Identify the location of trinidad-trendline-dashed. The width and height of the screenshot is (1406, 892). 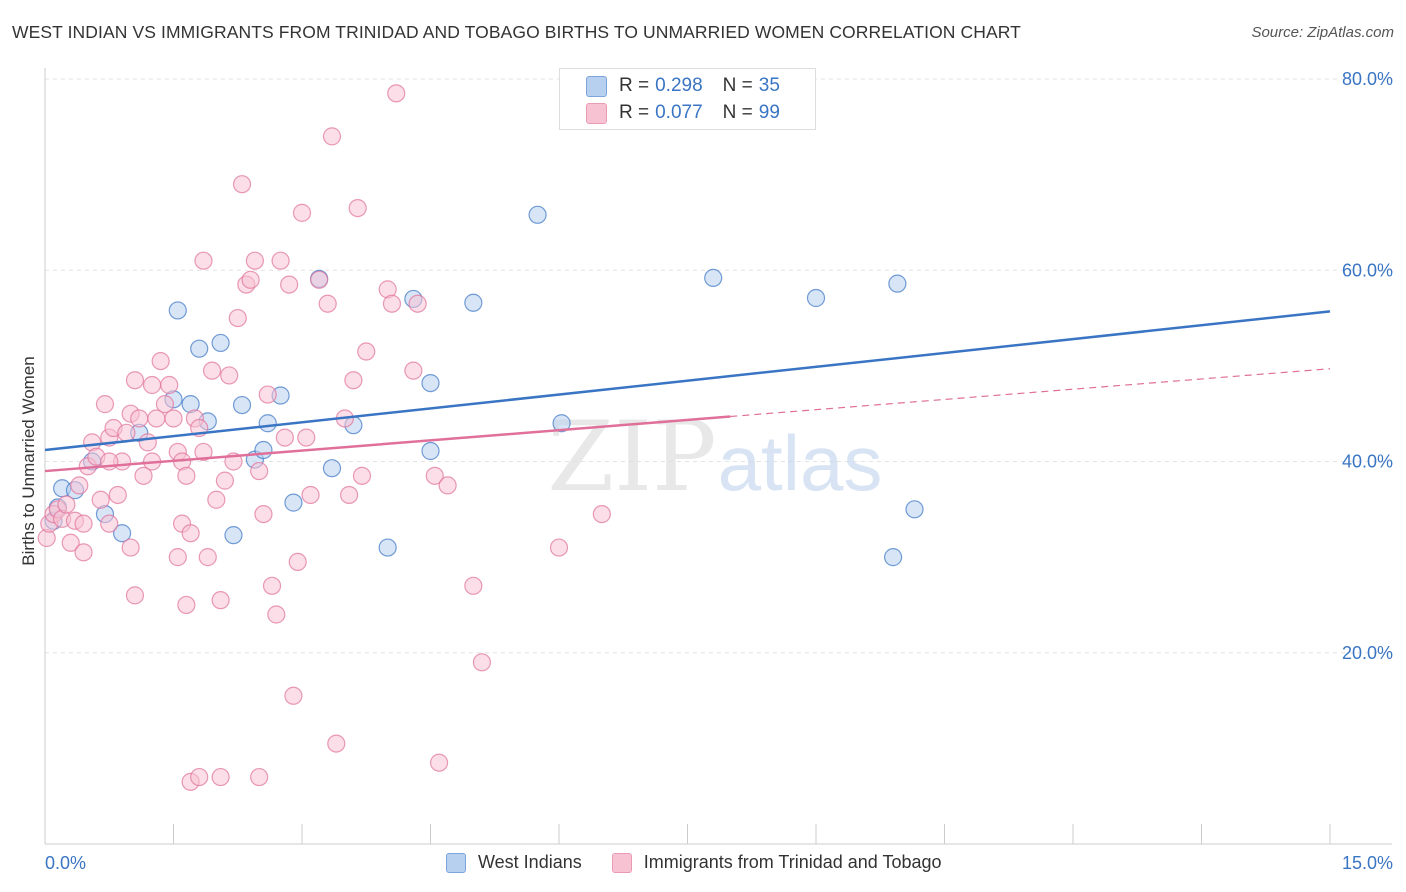
(1030, 393).